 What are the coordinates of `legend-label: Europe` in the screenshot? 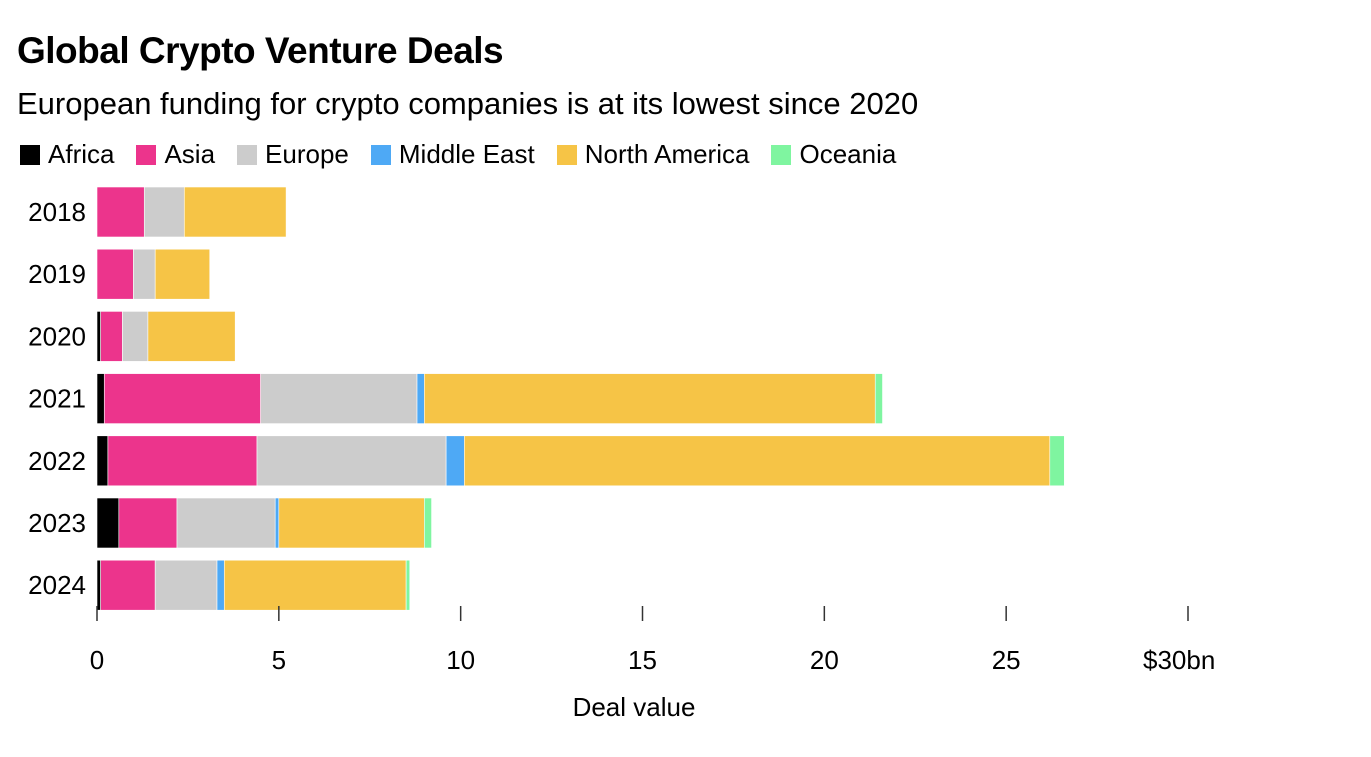 It's located at (307, 154).